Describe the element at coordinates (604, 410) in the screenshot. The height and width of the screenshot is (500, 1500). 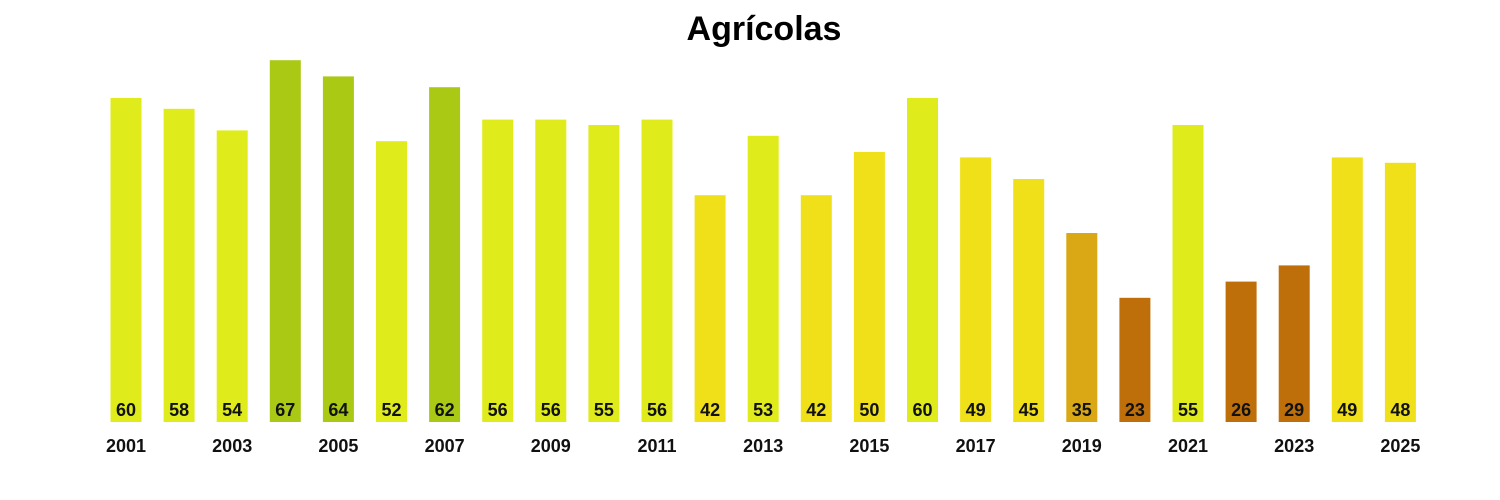
I see `bar-value-label-2010: 55` at that location.